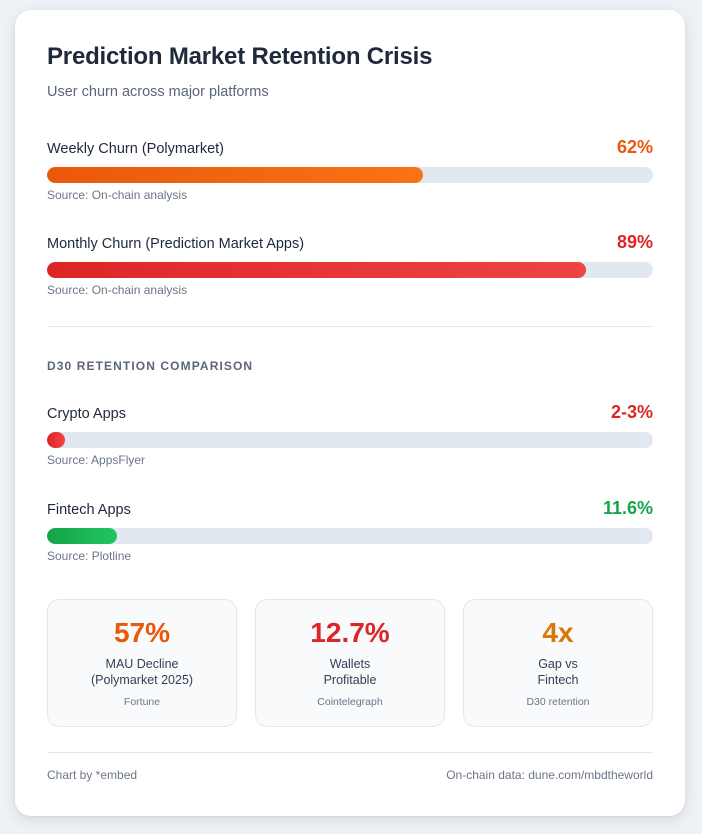 This screenshot has height=834, width=702. What do you see at coordinates (558, 702) in the screenshot?
I see `stat-source: D30 retention` at bounding box center [558, 702].